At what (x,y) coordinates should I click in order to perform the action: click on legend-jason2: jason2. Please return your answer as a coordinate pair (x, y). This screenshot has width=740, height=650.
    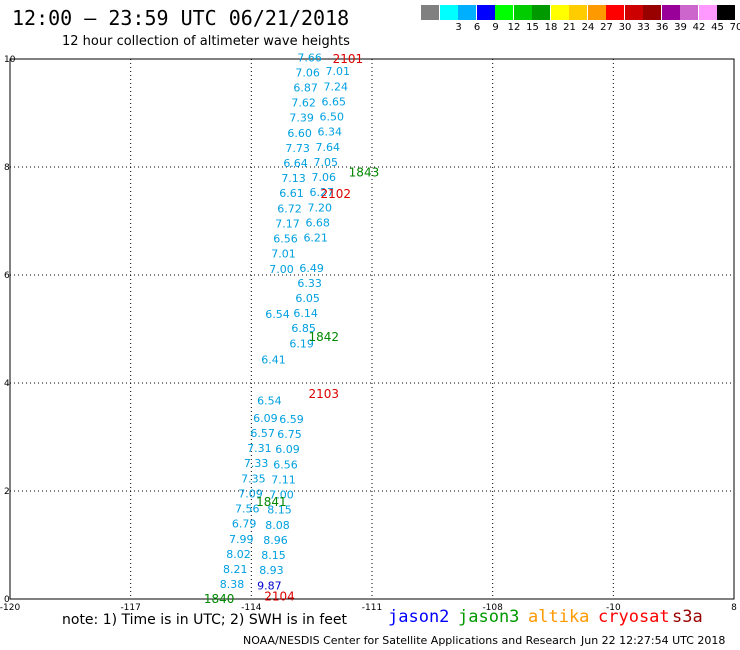
    Looking at the image, I should click on (419, 617).